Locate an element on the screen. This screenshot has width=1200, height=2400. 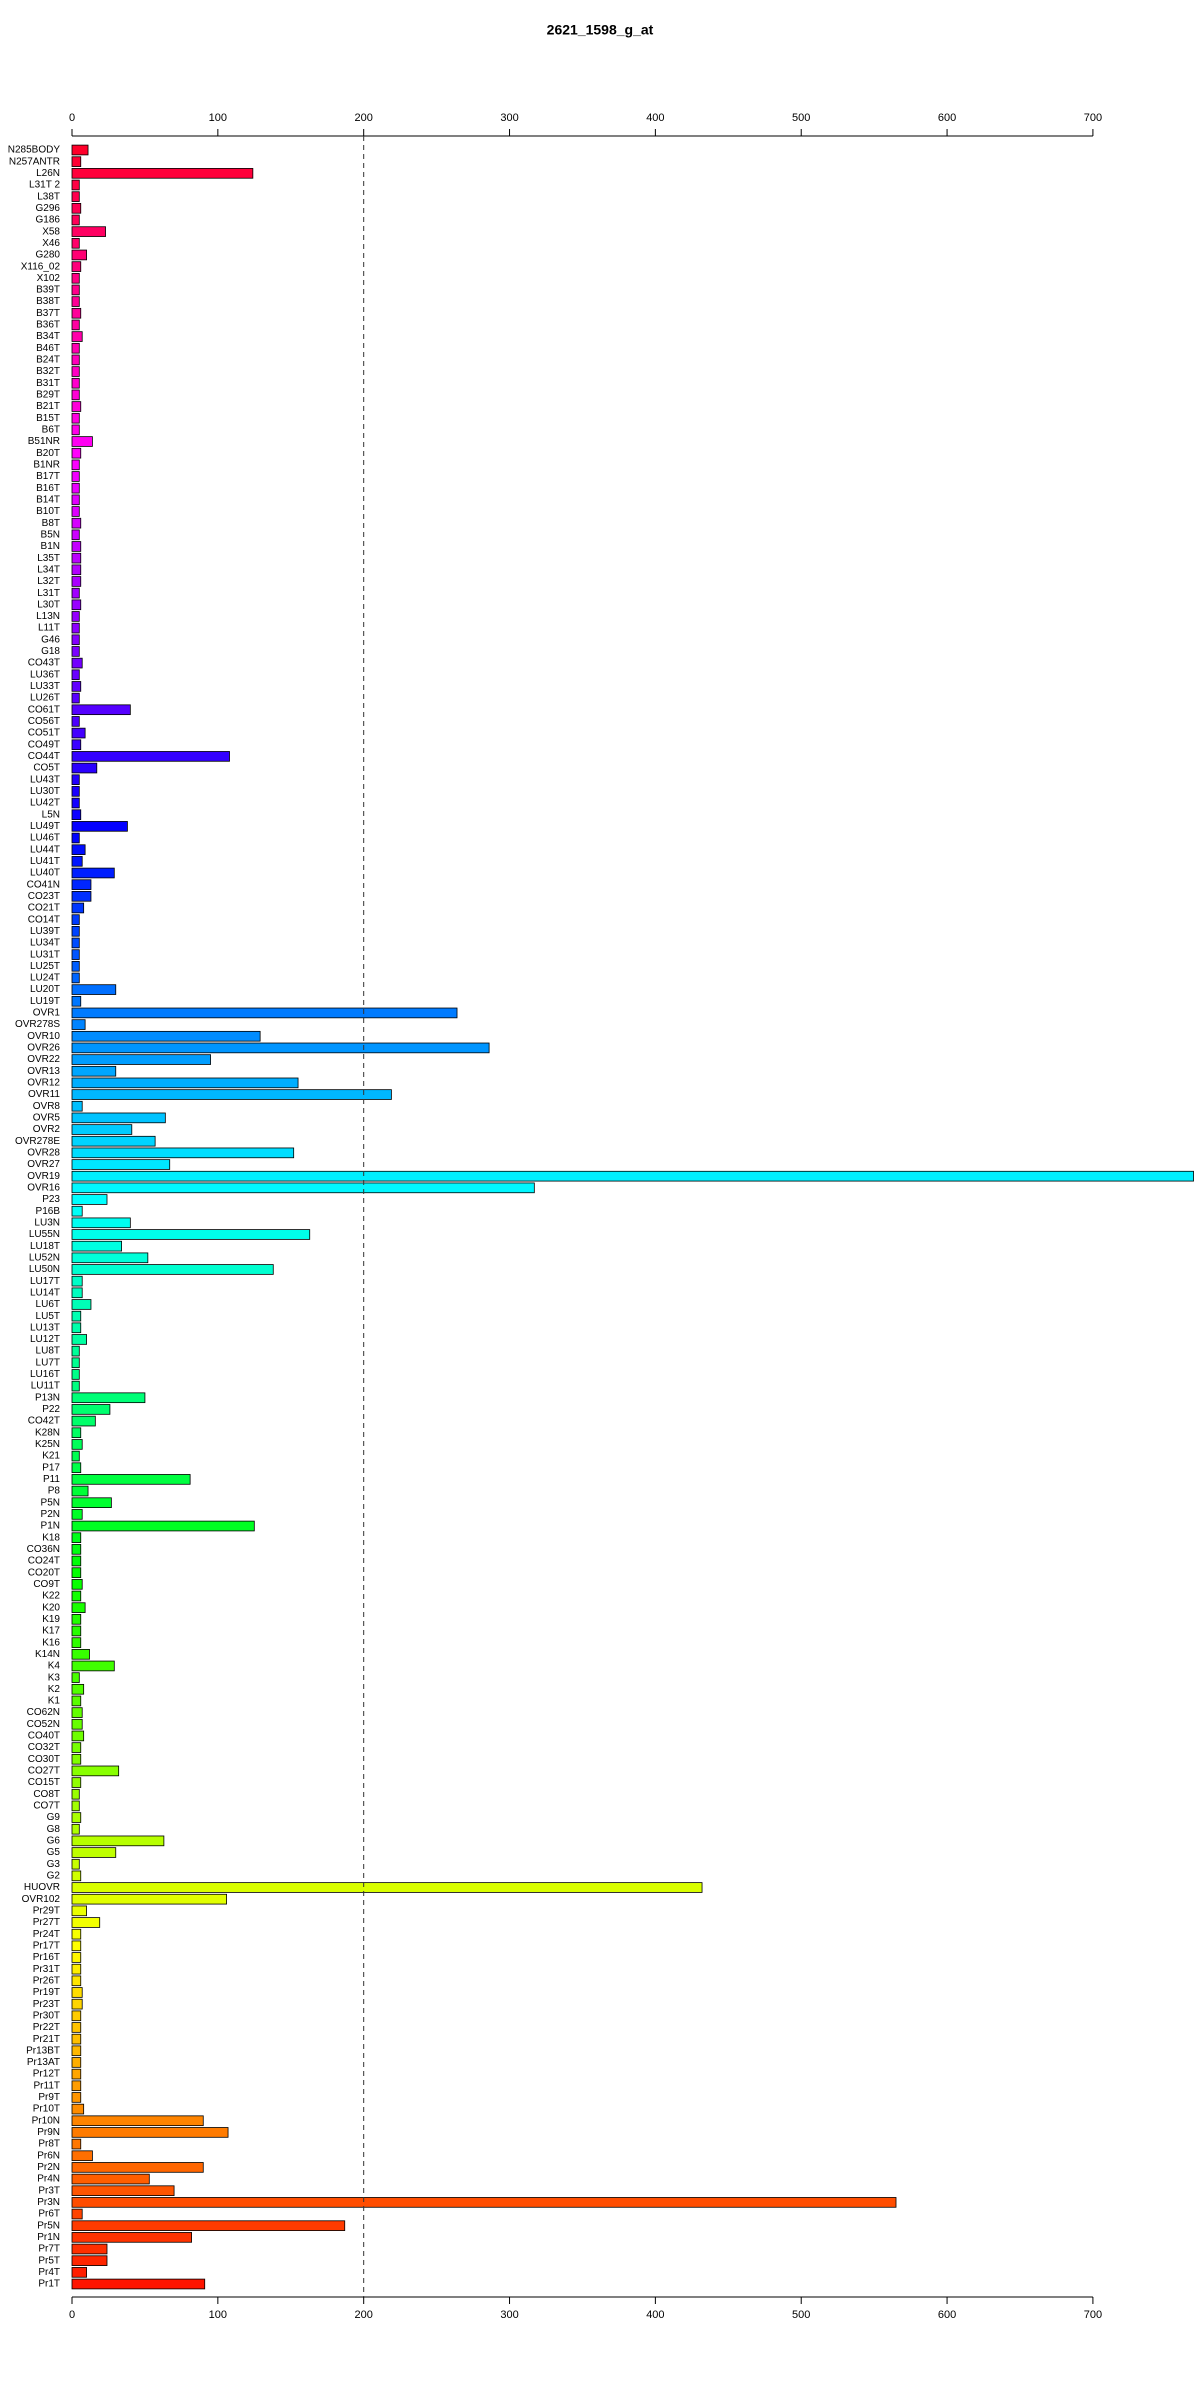
y-tick-label: K21 is located at coordinates (51, 1456).